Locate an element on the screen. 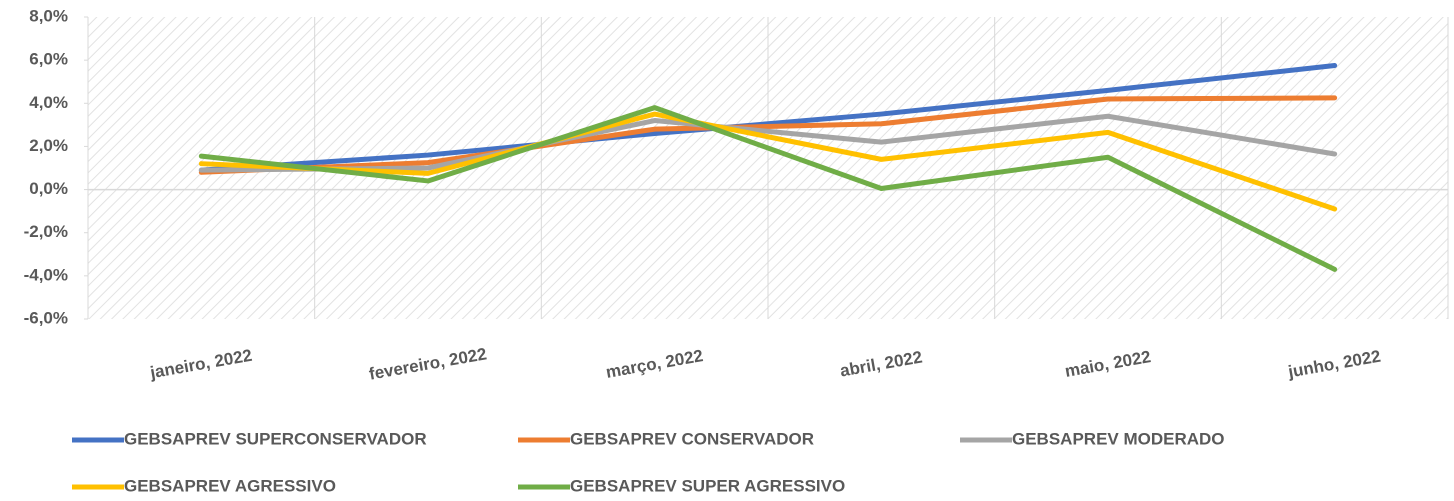 The width and height of the screenshot is (1454, 501). y-tick-label: -4,0% is located at coordinates (46, 274).